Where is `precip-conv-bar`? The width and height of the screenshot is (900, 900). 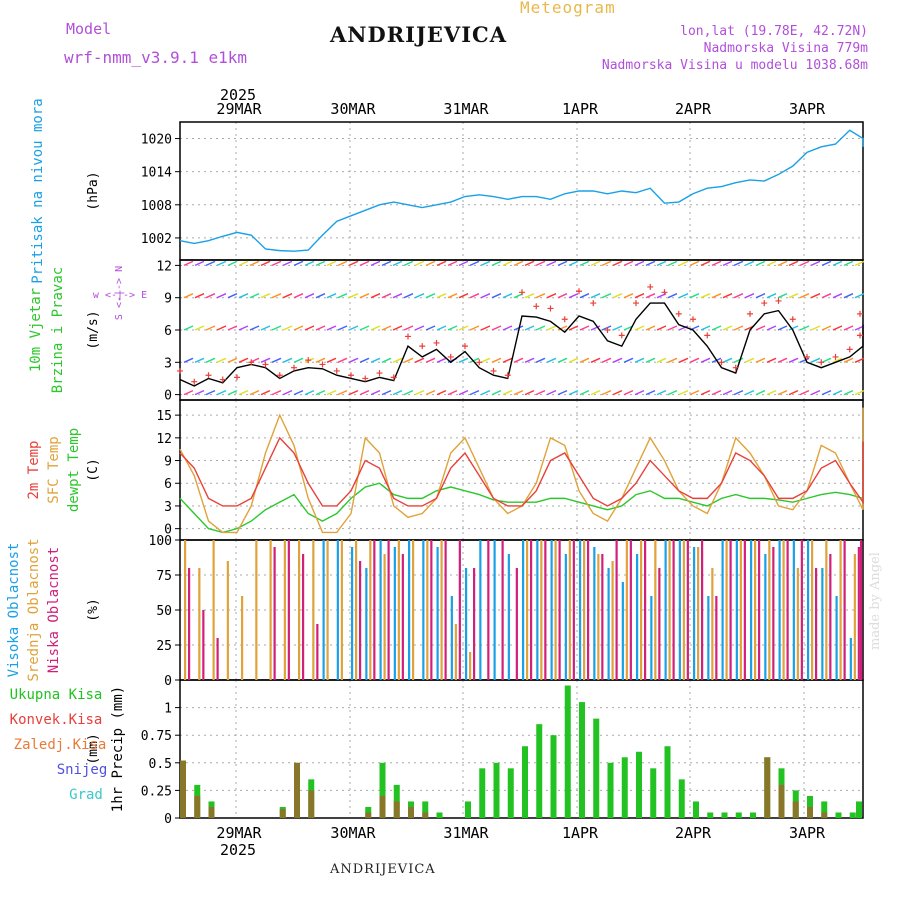
precip-conv-bar is located at coordinates (781, 801).